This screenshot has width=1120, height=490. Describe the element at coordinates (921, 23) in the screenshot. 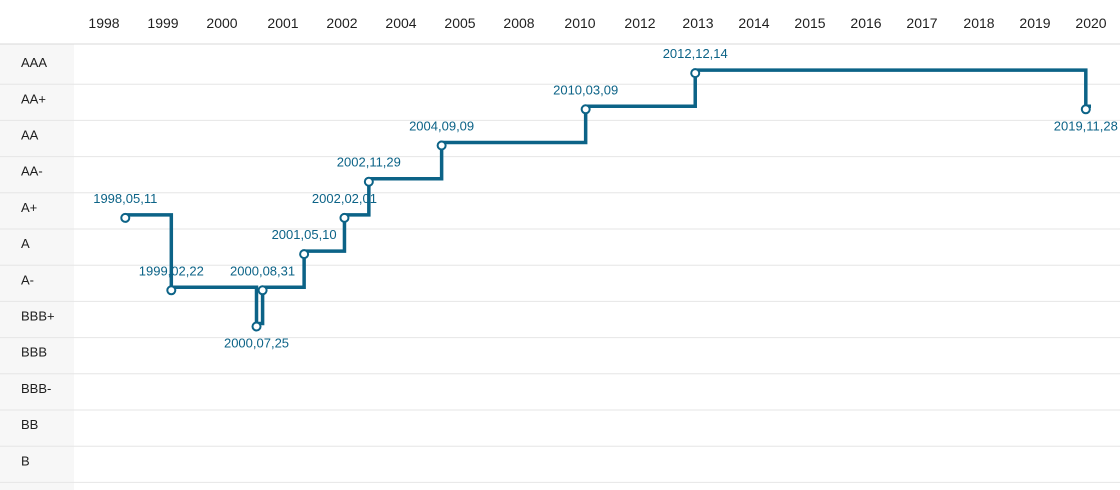

I see `x-tick-label: 2017` at that location.